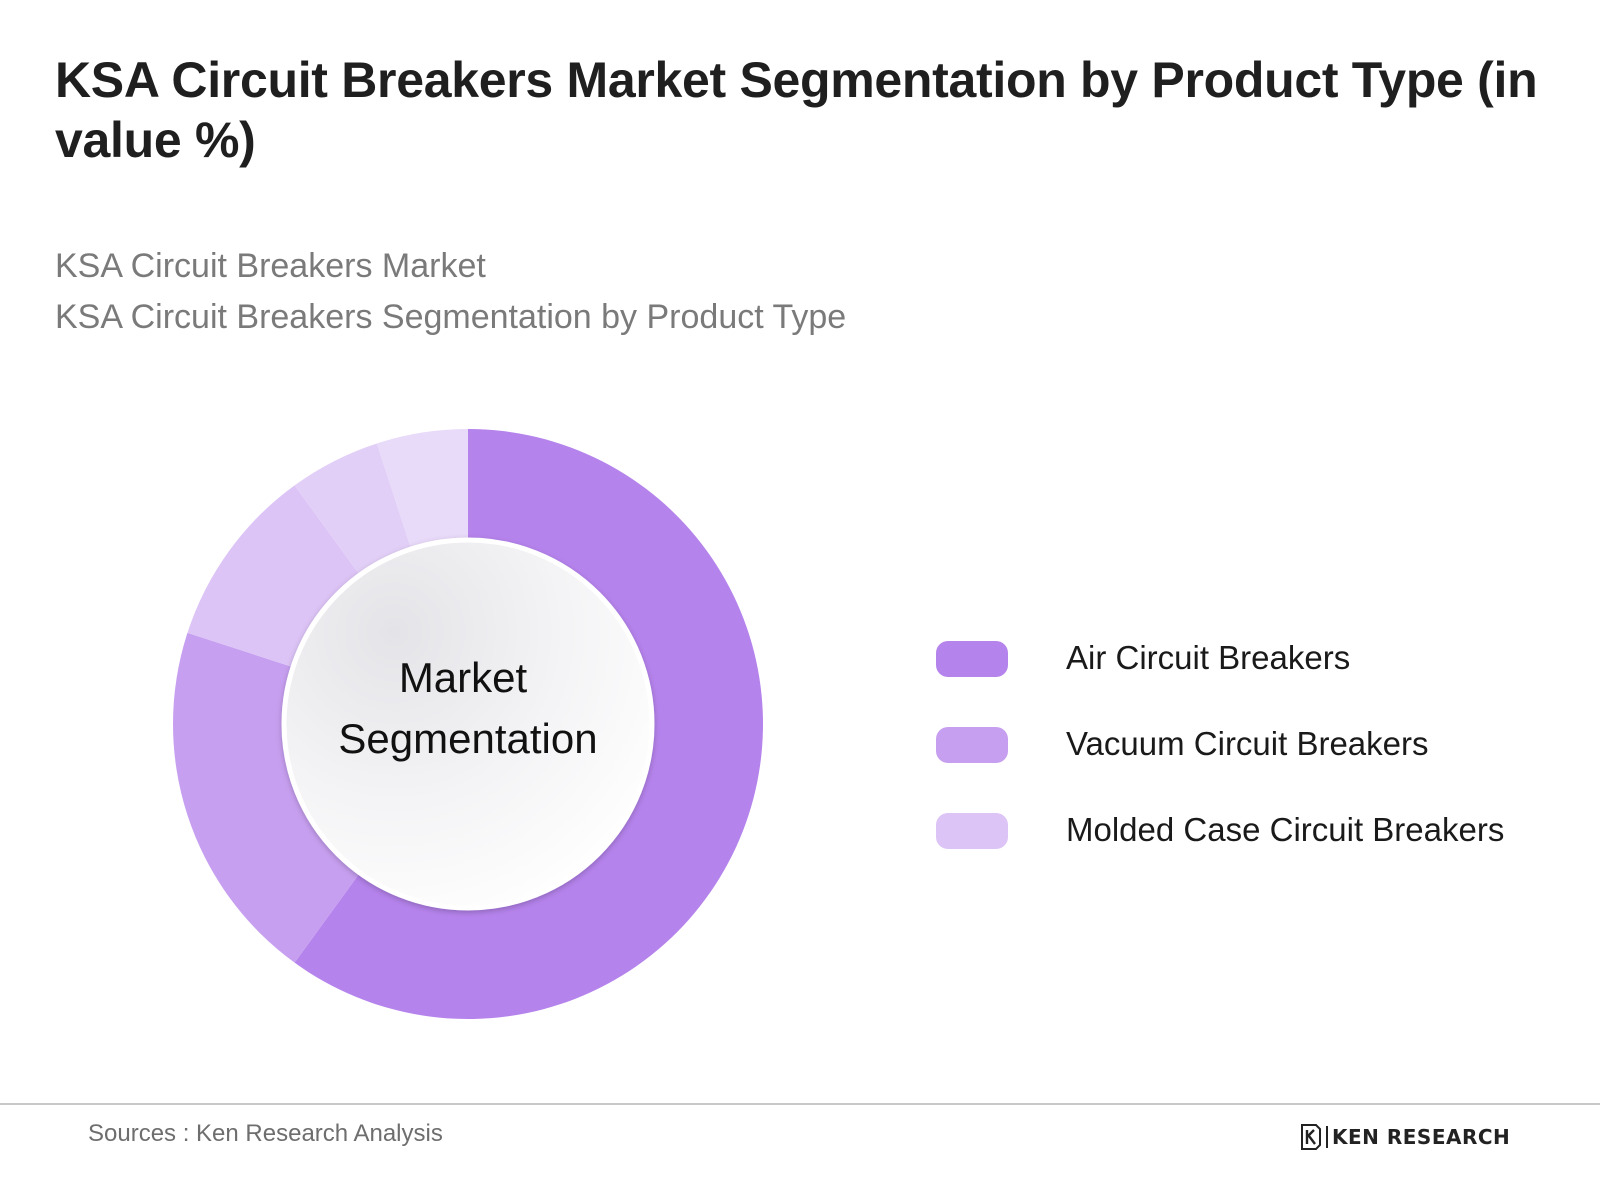 This screenshot has width=1600, height=1200. I want to click on legend-label-vacuum: Vacuum Circuit Breakers, so click(1247, 743).